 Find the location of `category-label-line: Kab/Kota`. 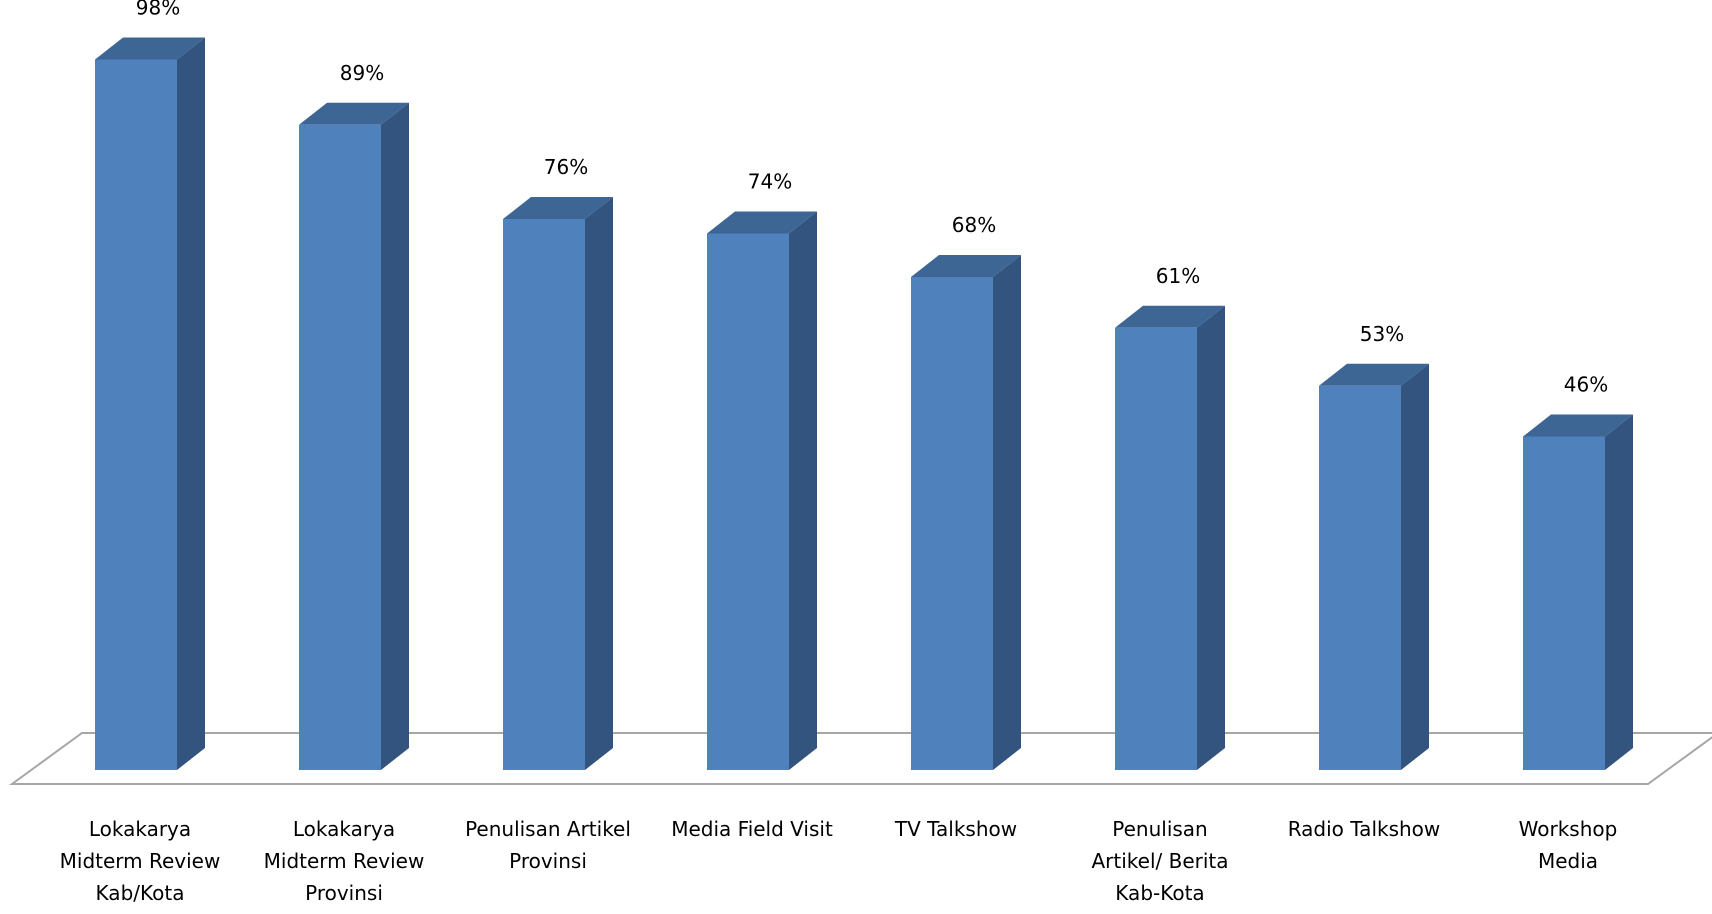

category-label-line: Kab/Kota is located at coordinates (140, 893).